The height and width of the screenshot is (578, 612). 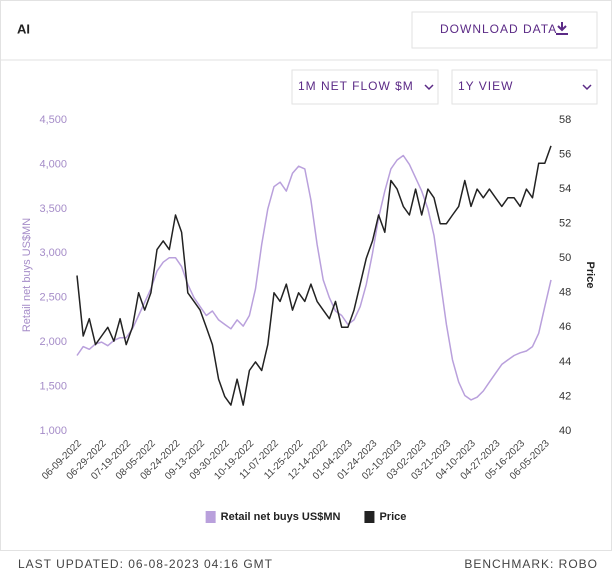 I want to click on legend: Retail net buys US$MN Price, so click(x=305, y=517).